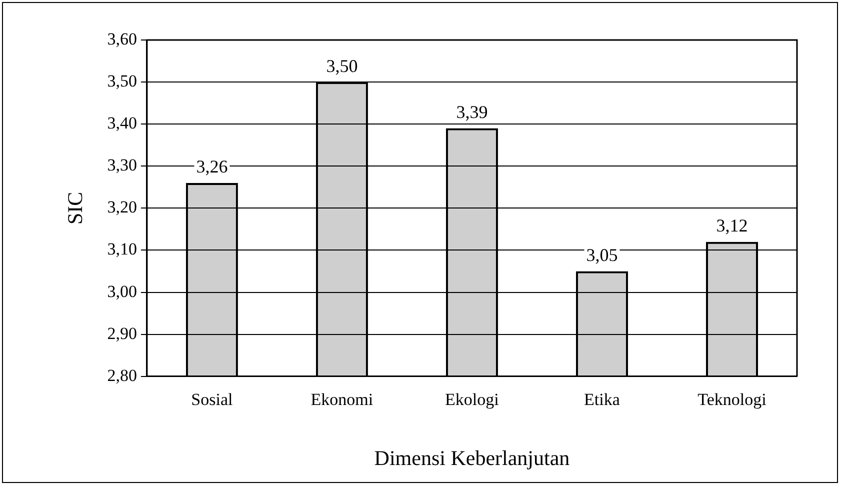  Describe the element at coordinates (122, 375) in the screenshot. I see `y-tick-label: 2,80` at that location.